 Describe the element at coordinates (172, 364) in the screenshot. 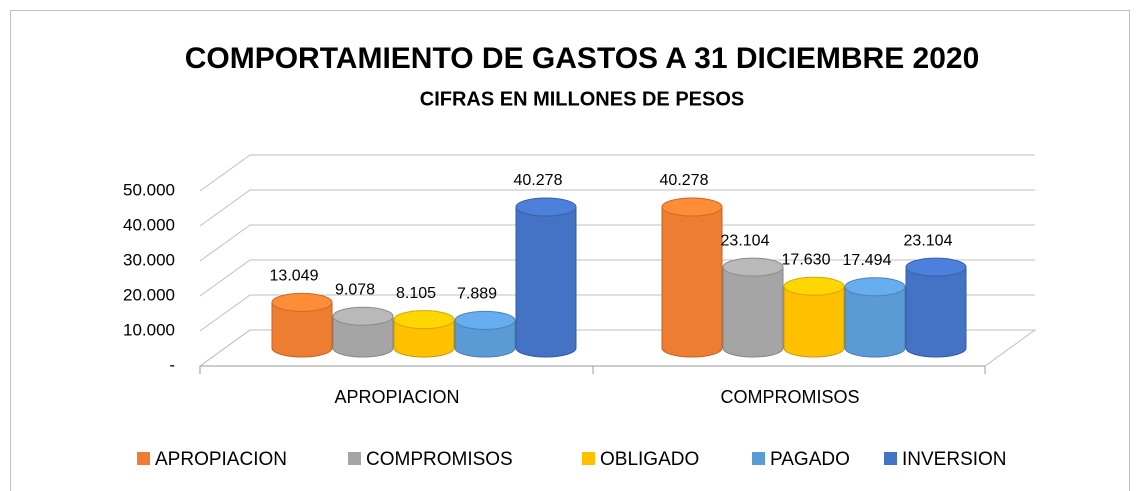

I see `y-tick-label: -` at that location.